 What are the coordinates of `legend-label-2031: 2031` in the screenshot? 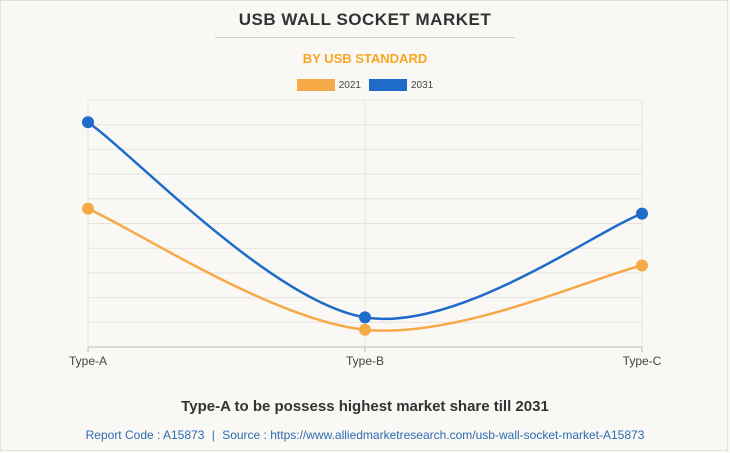 It's located at (422, 85).